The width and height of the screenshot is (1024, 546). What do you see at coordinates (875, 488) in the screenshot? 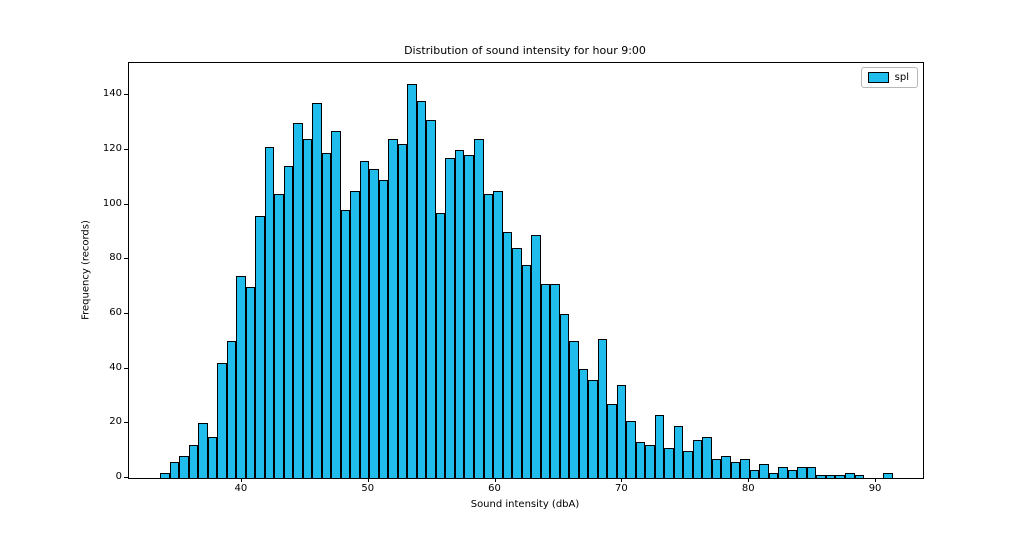
I see `x-tick-label: 90` at bounding box center [875, 488].